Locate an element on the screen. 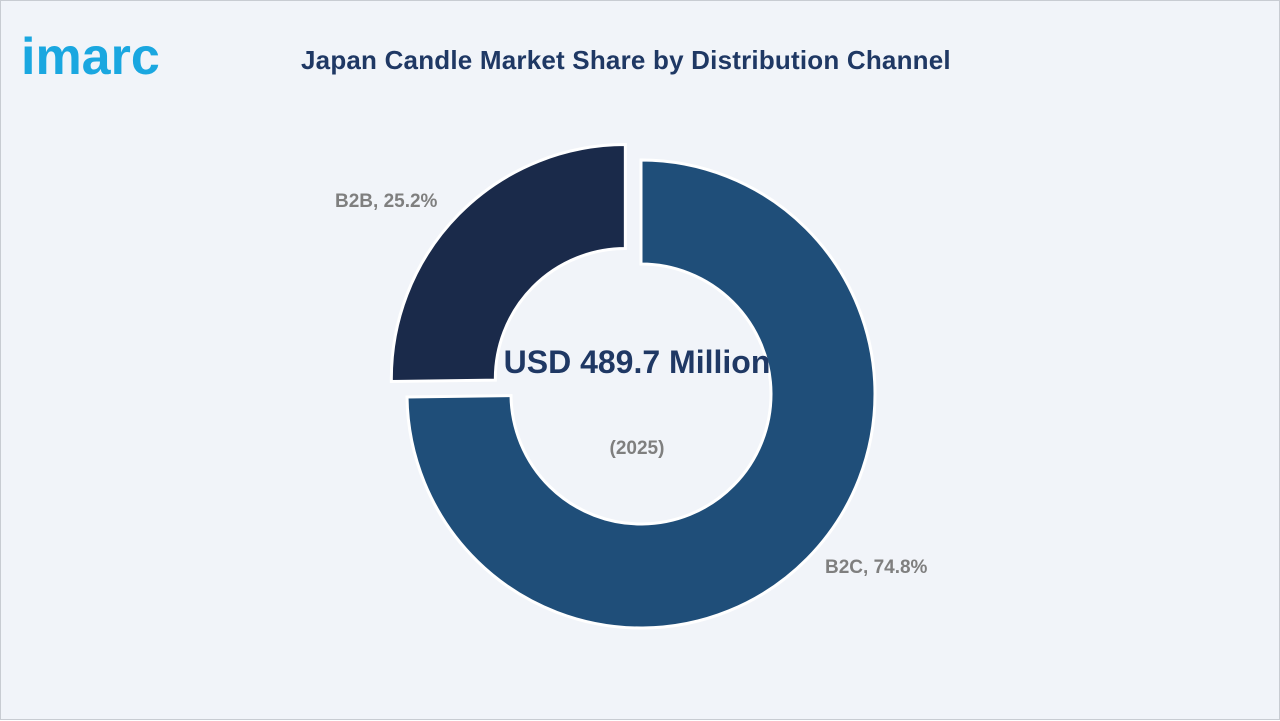 The image size is (1280, 721). imarc-logo: imarc is located at coordinates (90, 57).